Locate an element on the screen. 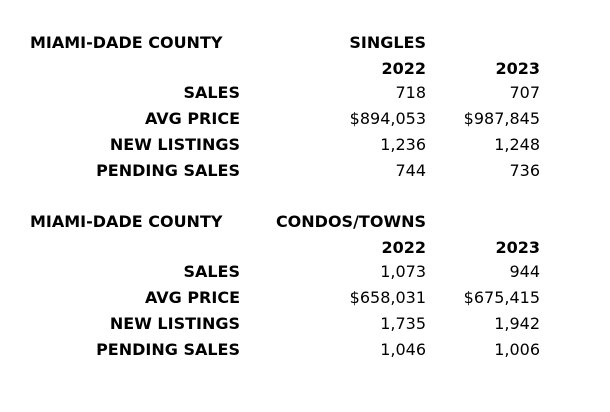  section-heading: SINGLES is located at coordinates (387, 42).